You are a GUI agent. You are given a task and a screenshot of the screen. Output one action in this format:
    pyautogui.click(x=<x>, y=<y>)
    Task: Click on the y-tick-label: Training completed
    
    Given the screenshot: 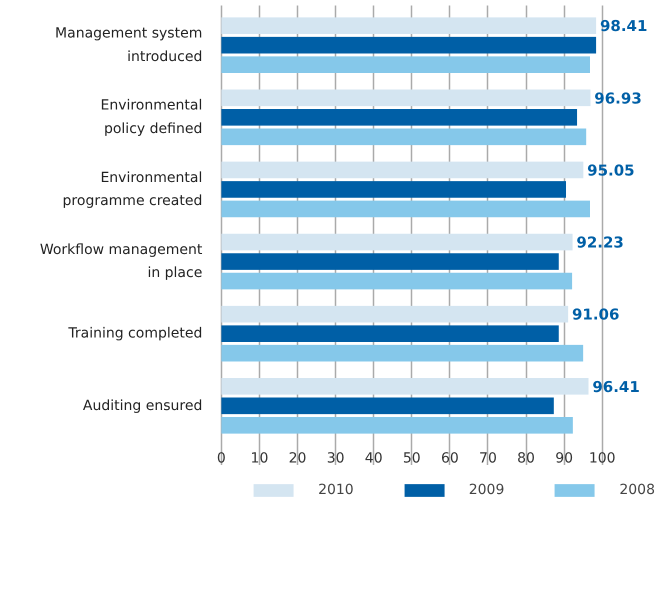 What is the action you would take?
    pyautogui.click(x=134, y=334)
    